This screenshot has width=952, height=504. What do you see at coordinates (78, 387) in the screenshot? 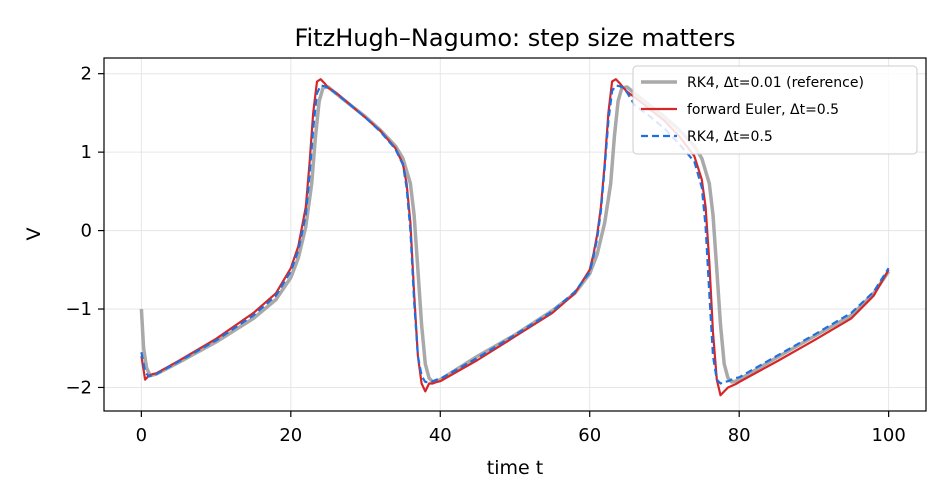
I see `y-tick-label: −2` at bounding box center [78, 387].